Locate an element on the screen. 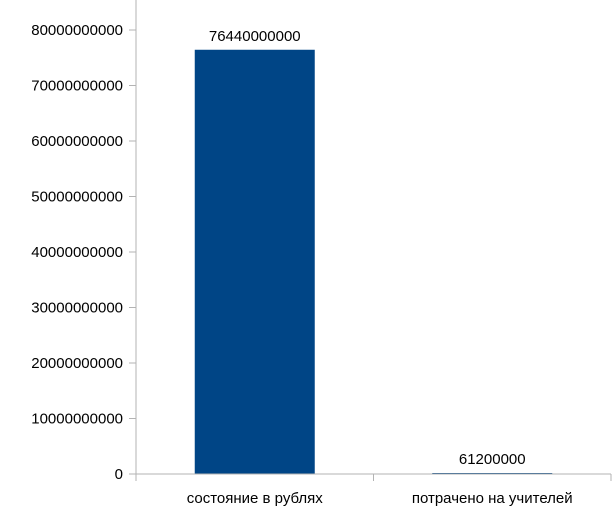 The height and width of the screenshot is (516, 615). y-tick-label: 0 is located at coordinates (119, 474).